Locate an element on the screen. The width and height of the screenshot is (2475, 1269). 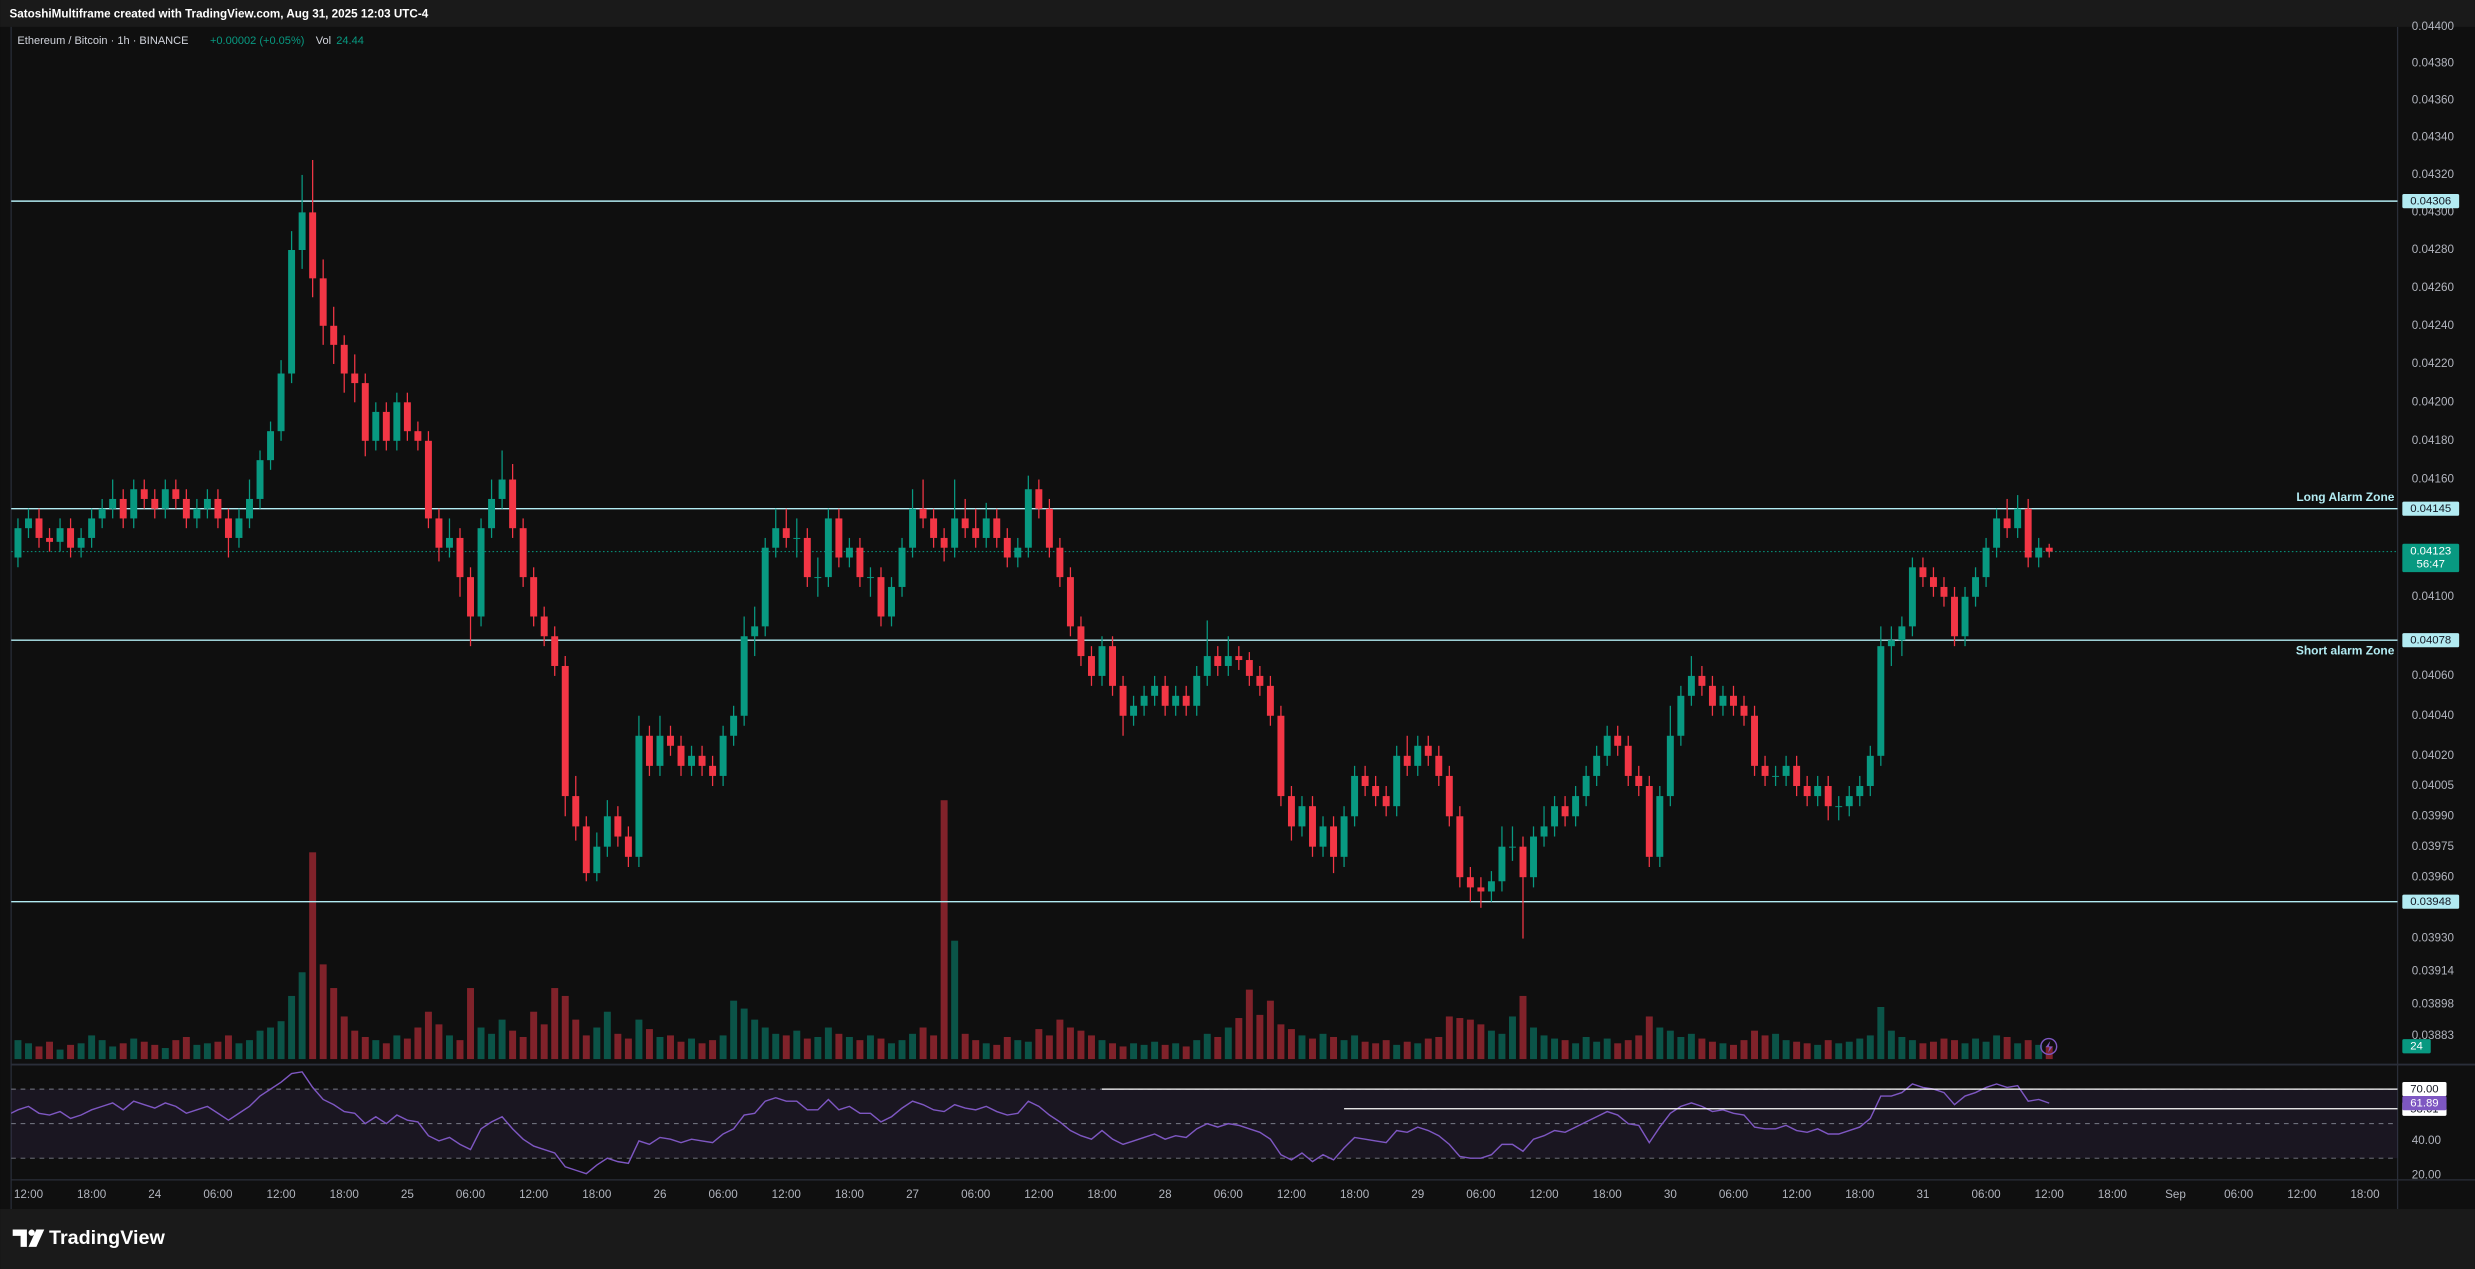
y-tick-label: 0.03975 is located at coordinates (2433, 846).